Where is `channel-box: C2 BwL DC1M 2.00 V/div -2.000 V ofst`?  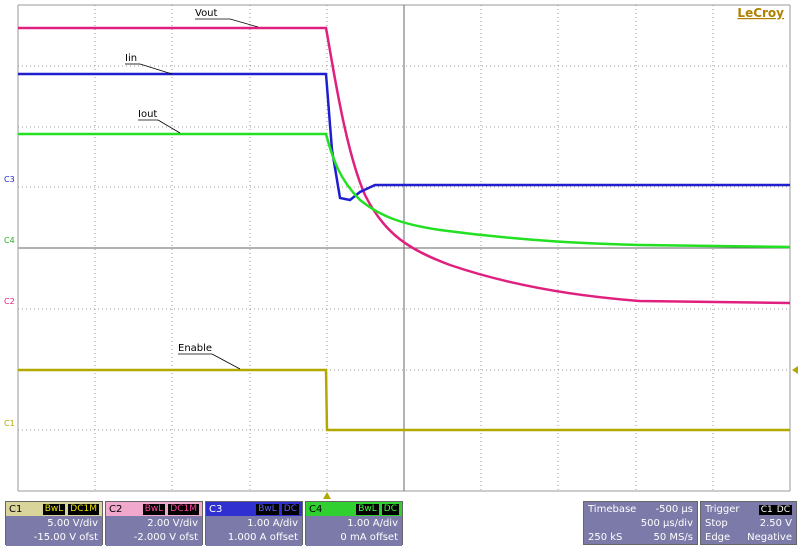
channel-box: C2 BwL DC1M 2.00 V/div -2.000 V ofst is located at coordinates (154, 523).